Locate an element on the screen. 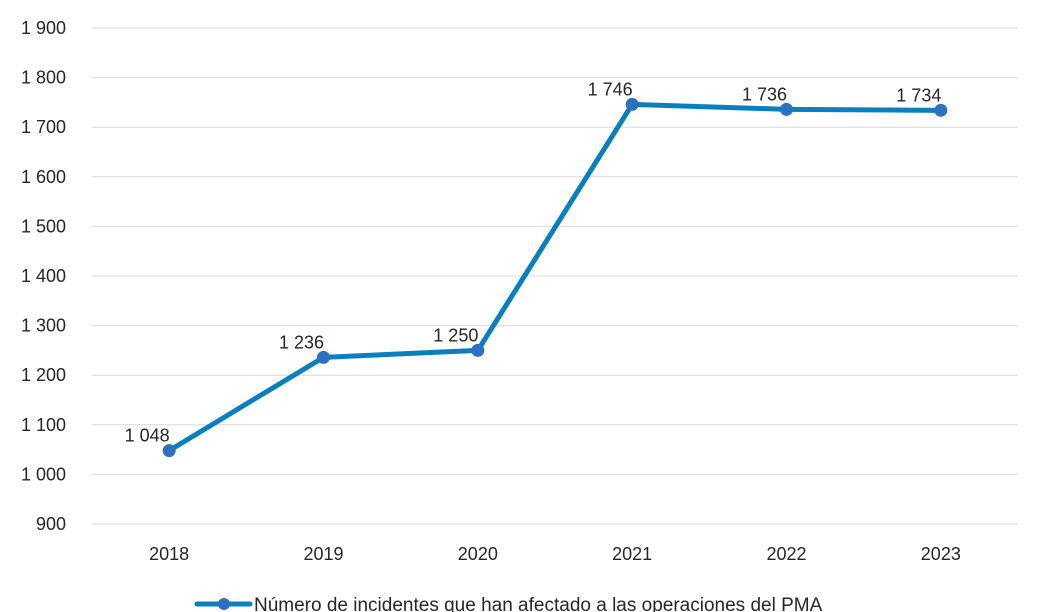 The height and width of the screenshot is (612, 1043). data-label-2022: 1 736 is located at coordinates (764, 94).